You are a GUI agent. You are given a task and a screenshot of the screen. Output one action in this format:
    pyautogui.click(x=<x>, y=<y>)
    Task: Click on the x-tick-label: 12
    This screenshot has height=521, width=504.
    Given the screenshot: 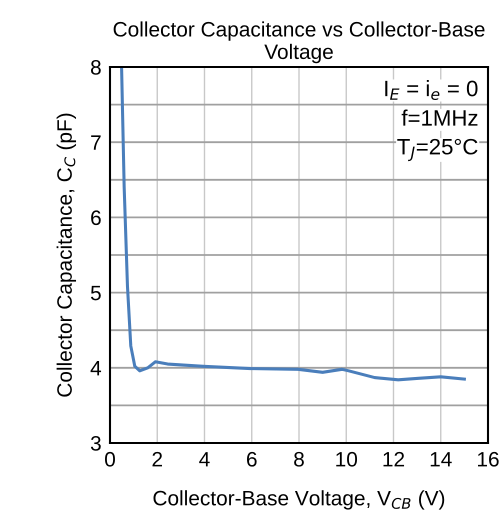 What is the action you would take?
    pyautogui.click(x=394, y=459)
    